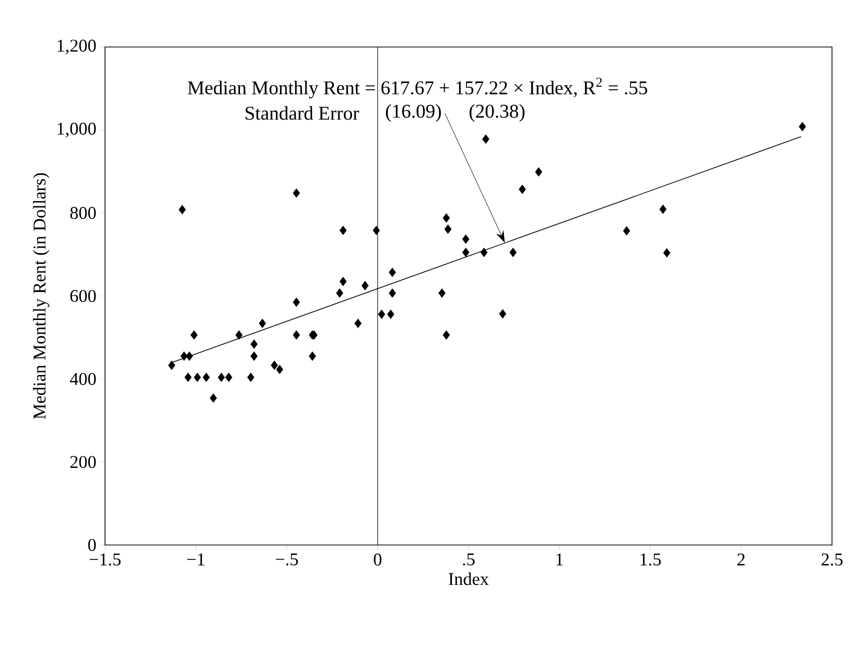  What do you see at coordinates (77, 130) in the screenshot?
I see `y-tick-label: 1,000` at bounding box center [77, 130].